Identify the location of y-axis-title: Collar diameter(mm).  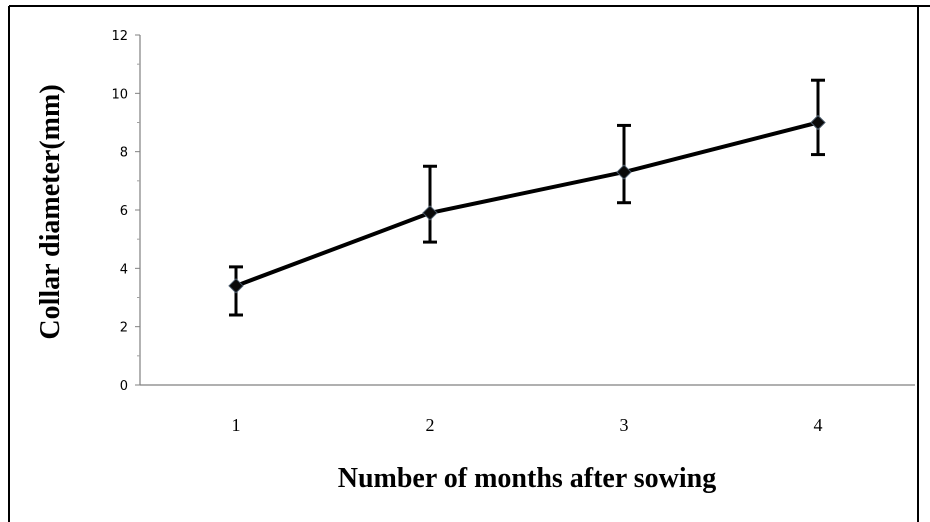
(50, 211).